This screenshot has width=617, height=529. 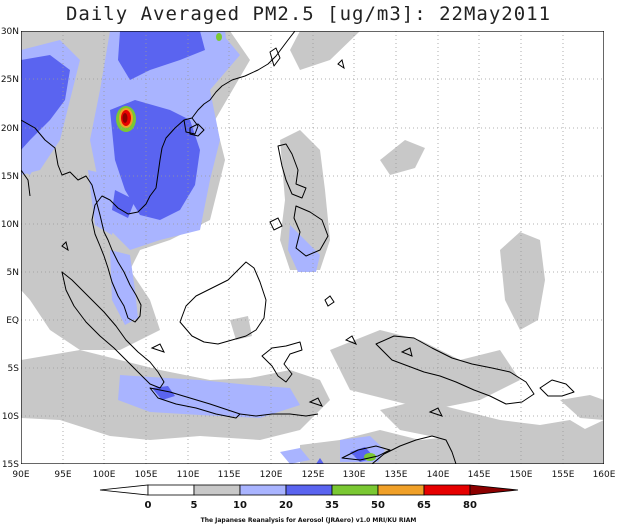 What do you see at coordinates (354, 475) in the screenshot?
I see `lon-label: 130E` at bounding box center [354, 475].